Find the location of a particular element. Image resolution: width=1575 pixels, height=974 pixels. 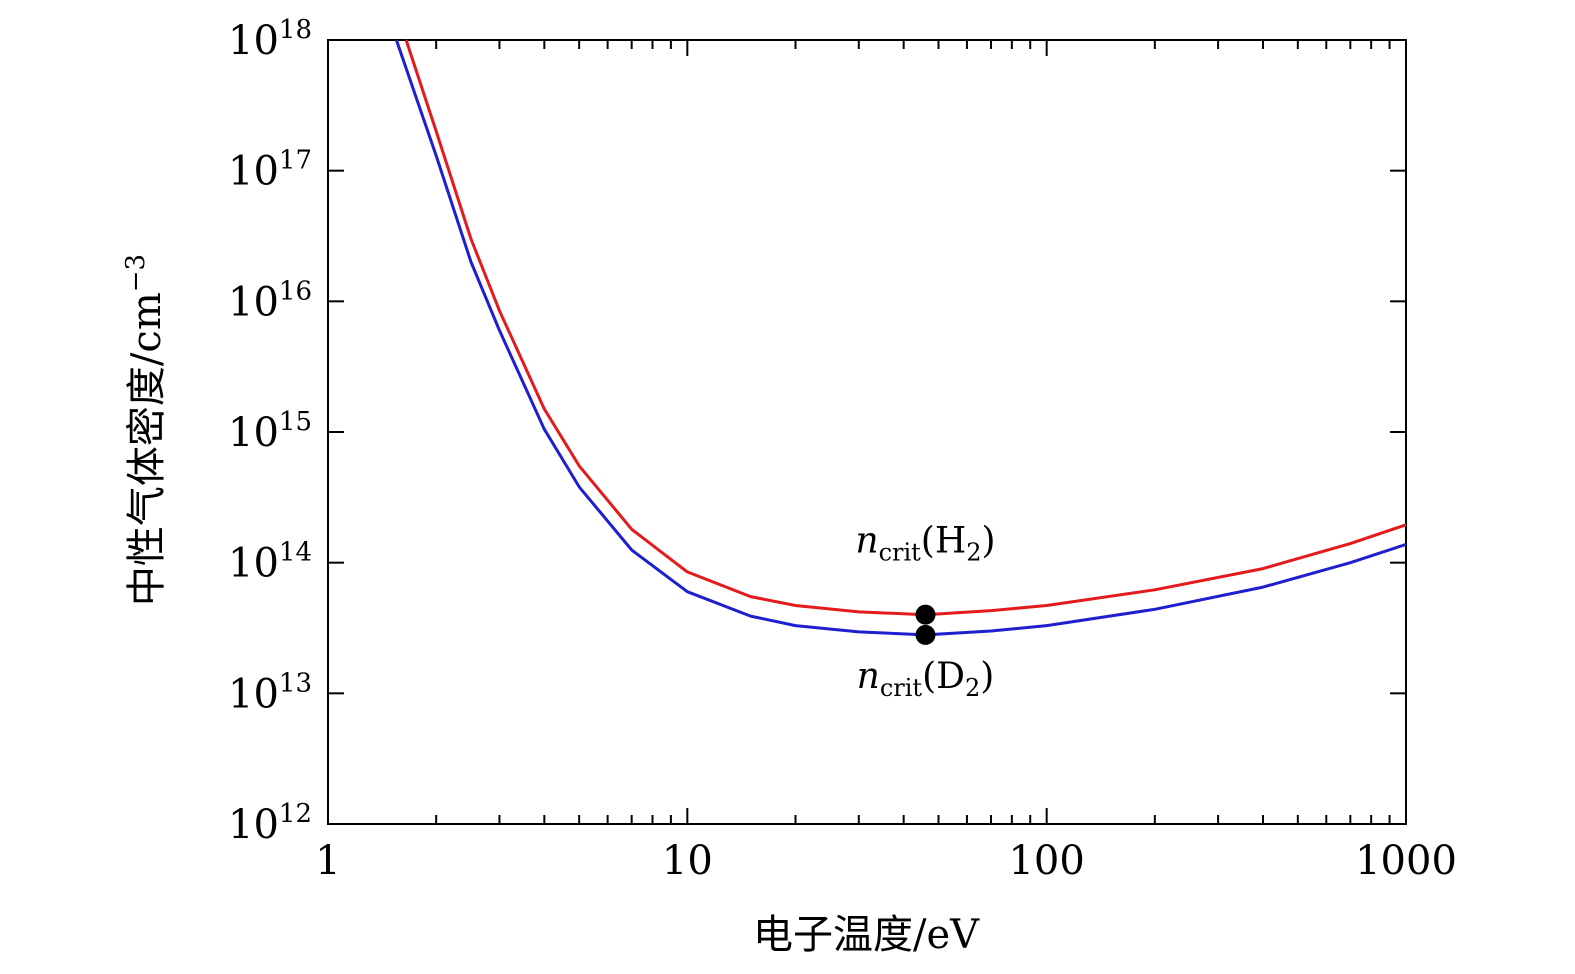

annotation-label-0: ncrit(H2) is located at coordinates (925, 543).